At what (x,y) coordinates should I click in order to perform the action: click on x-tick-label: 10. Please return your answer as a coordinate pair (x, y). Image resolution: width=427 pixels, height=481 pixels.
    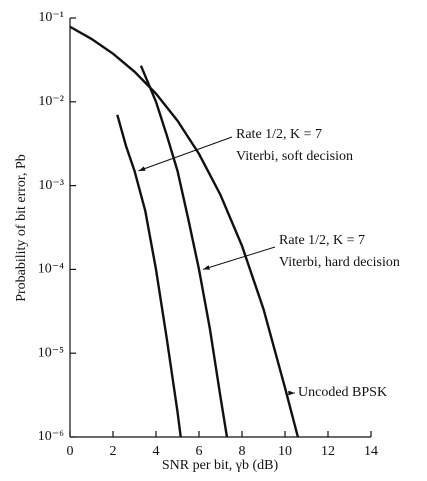
    Looking at the image, I should click on (285, 451).